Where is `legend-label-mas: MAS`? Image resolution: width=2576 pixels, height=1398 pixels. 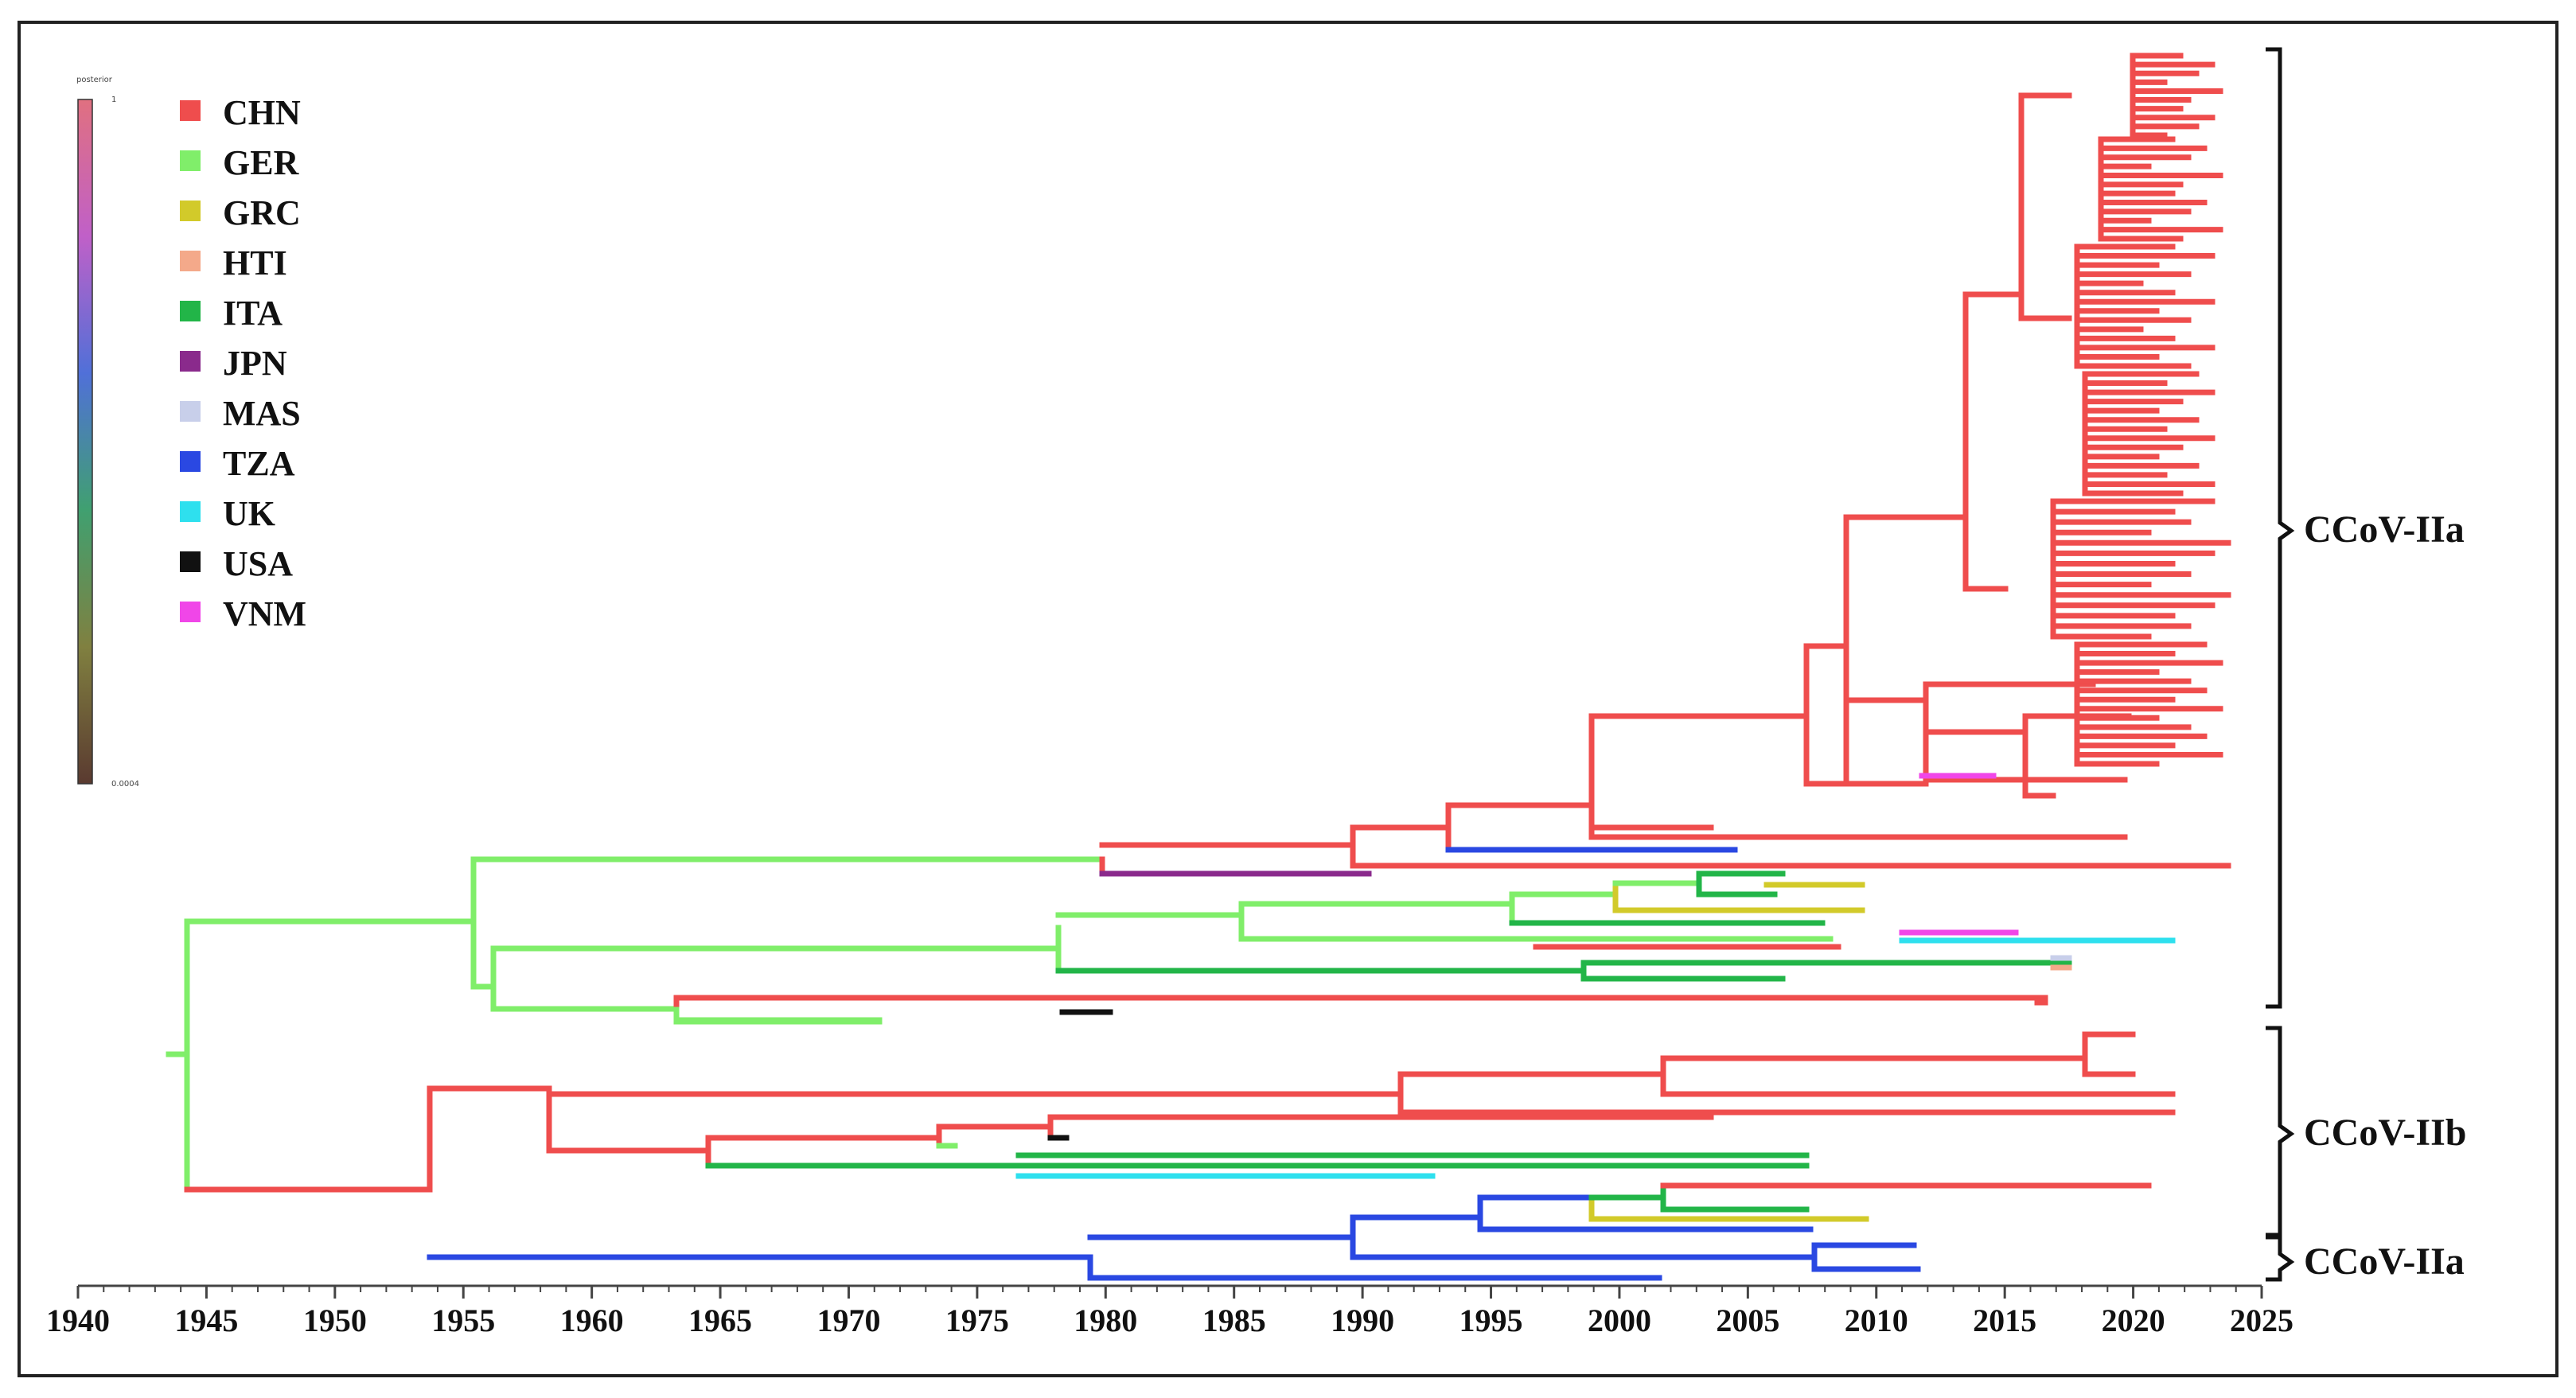
legend-label-mas: MAS is located at coordinates (262, 413).